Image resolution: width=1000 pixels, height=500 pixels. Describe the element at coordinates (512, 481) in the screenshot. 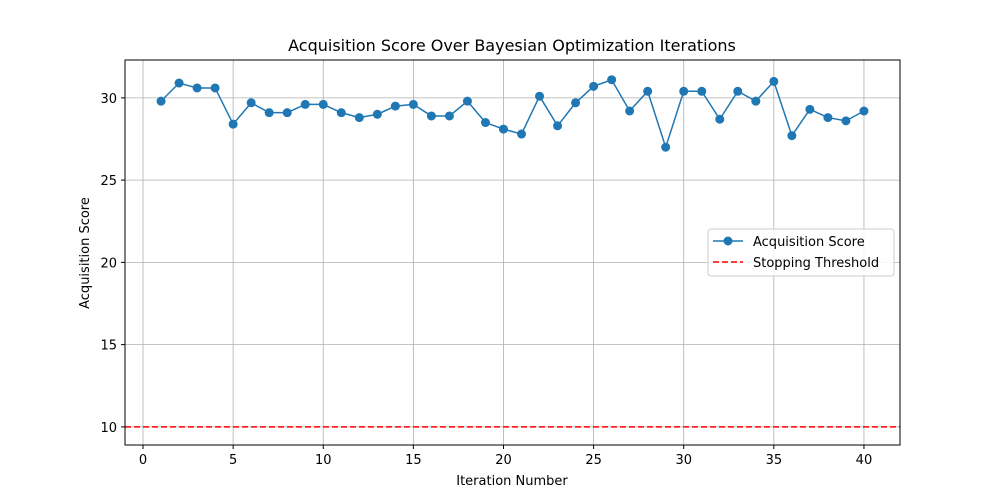

I see `x-axis-label: Iteration Number` at that location.